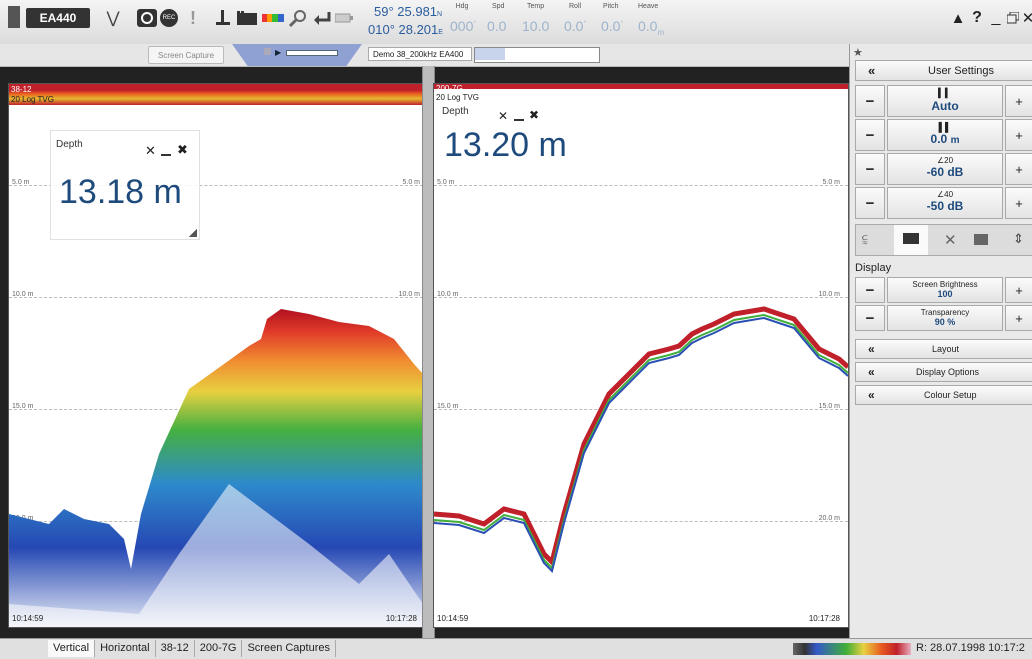 This screenshot has height=659, width=1032. I want to click on display-options-menu-item: « Display Options, so click(943, 372).